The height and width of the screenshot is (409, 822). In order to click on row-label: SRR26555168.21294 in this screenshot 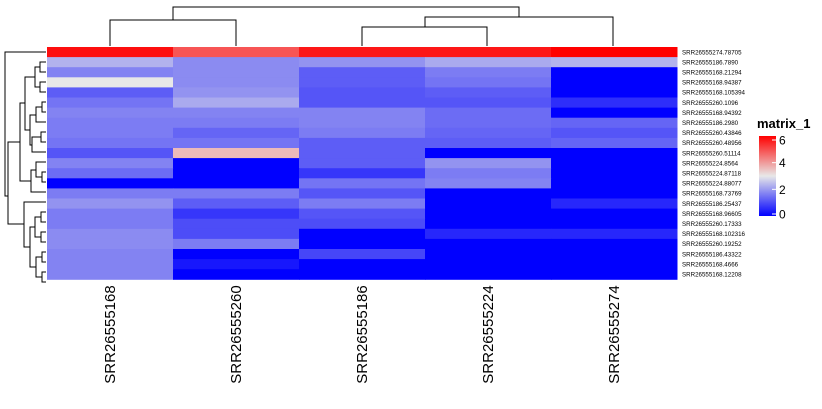, I will do `click(712, 72)`.